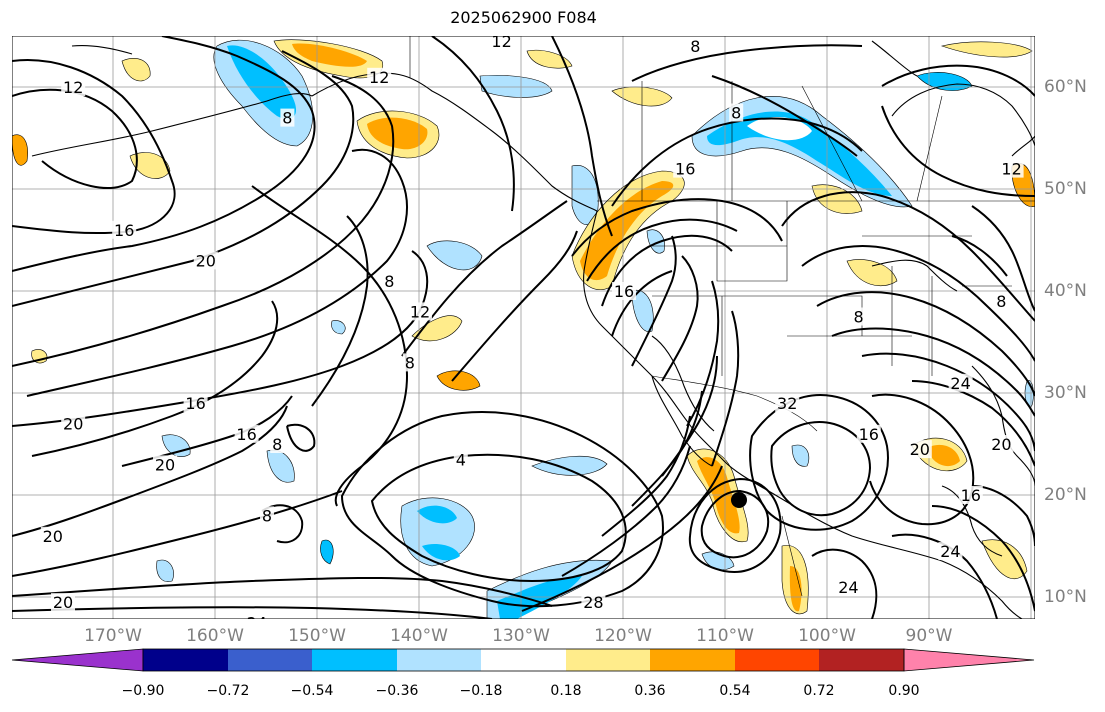 This screenshot has height=712, width=1105. I want to click on colorbar-tick-label: 0.54, so click(735, 691).